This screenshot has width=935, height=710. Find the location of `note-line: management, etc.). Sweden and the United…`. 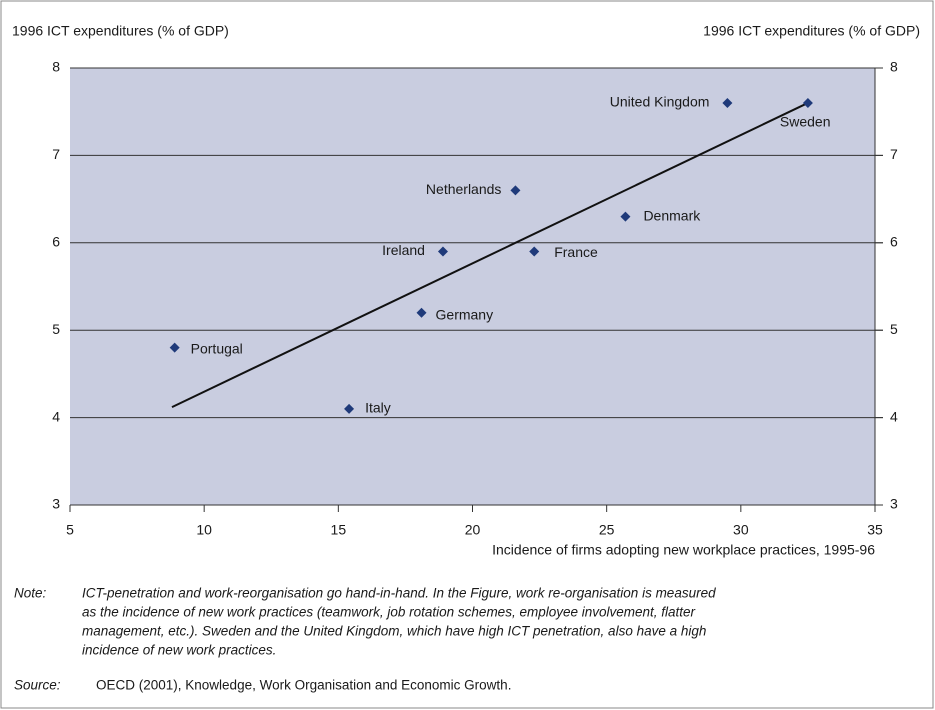

note-line: management, etc.). Sweden and the United… is located at coordinates (394, 631).